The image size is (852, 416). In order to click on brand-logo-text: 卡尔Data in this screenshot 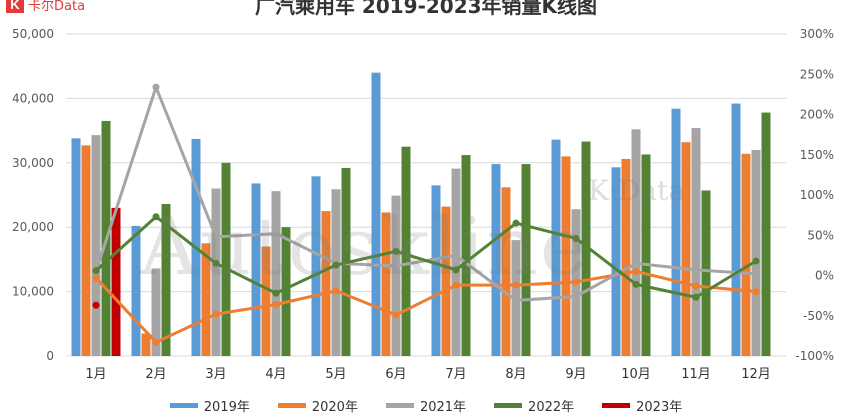, I will do `click(57, 7)`.